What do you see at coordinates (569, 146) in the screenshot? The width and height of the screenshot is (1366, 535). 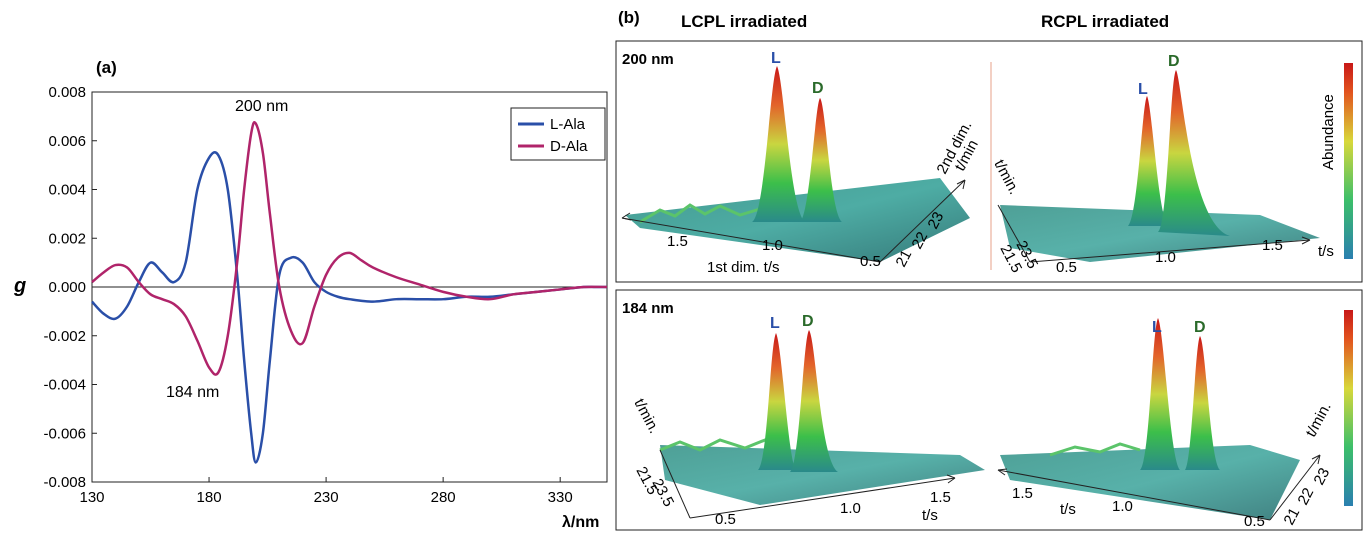 I see `legend-label-d-ala: D-Ala` at bounding box center [569, 146].